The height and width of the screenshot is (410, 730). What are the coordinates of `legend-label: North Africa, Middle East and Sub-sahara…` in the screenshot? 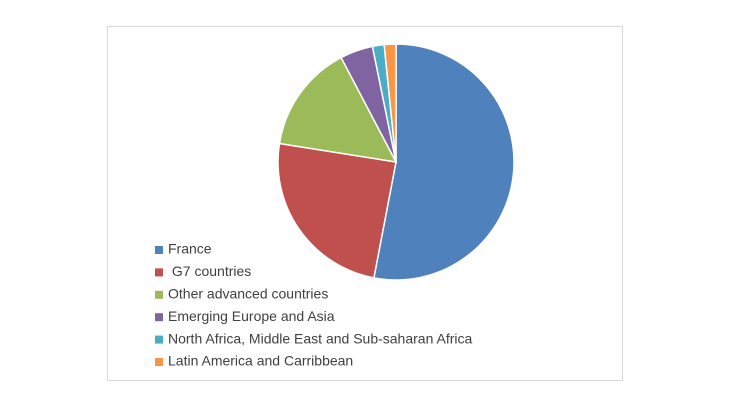 It's located at (320, 338).